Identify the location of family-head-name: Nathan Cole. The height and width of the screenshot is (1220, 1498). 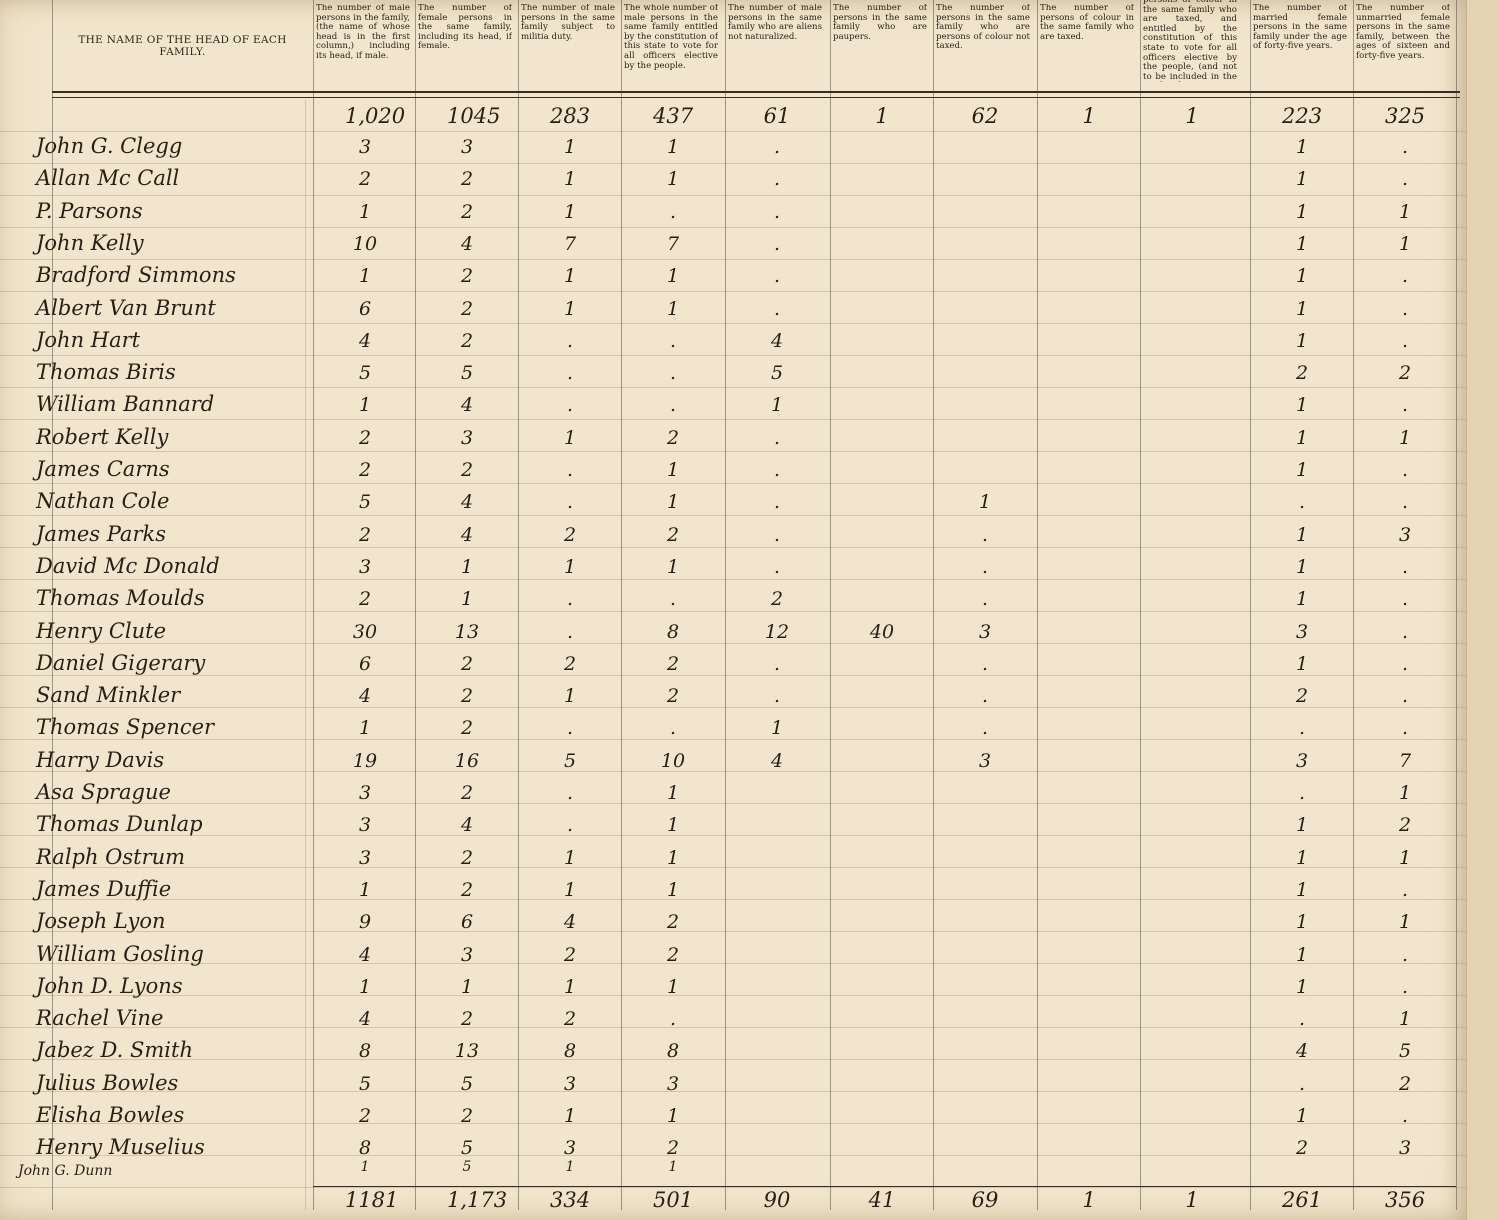
(103, 501).